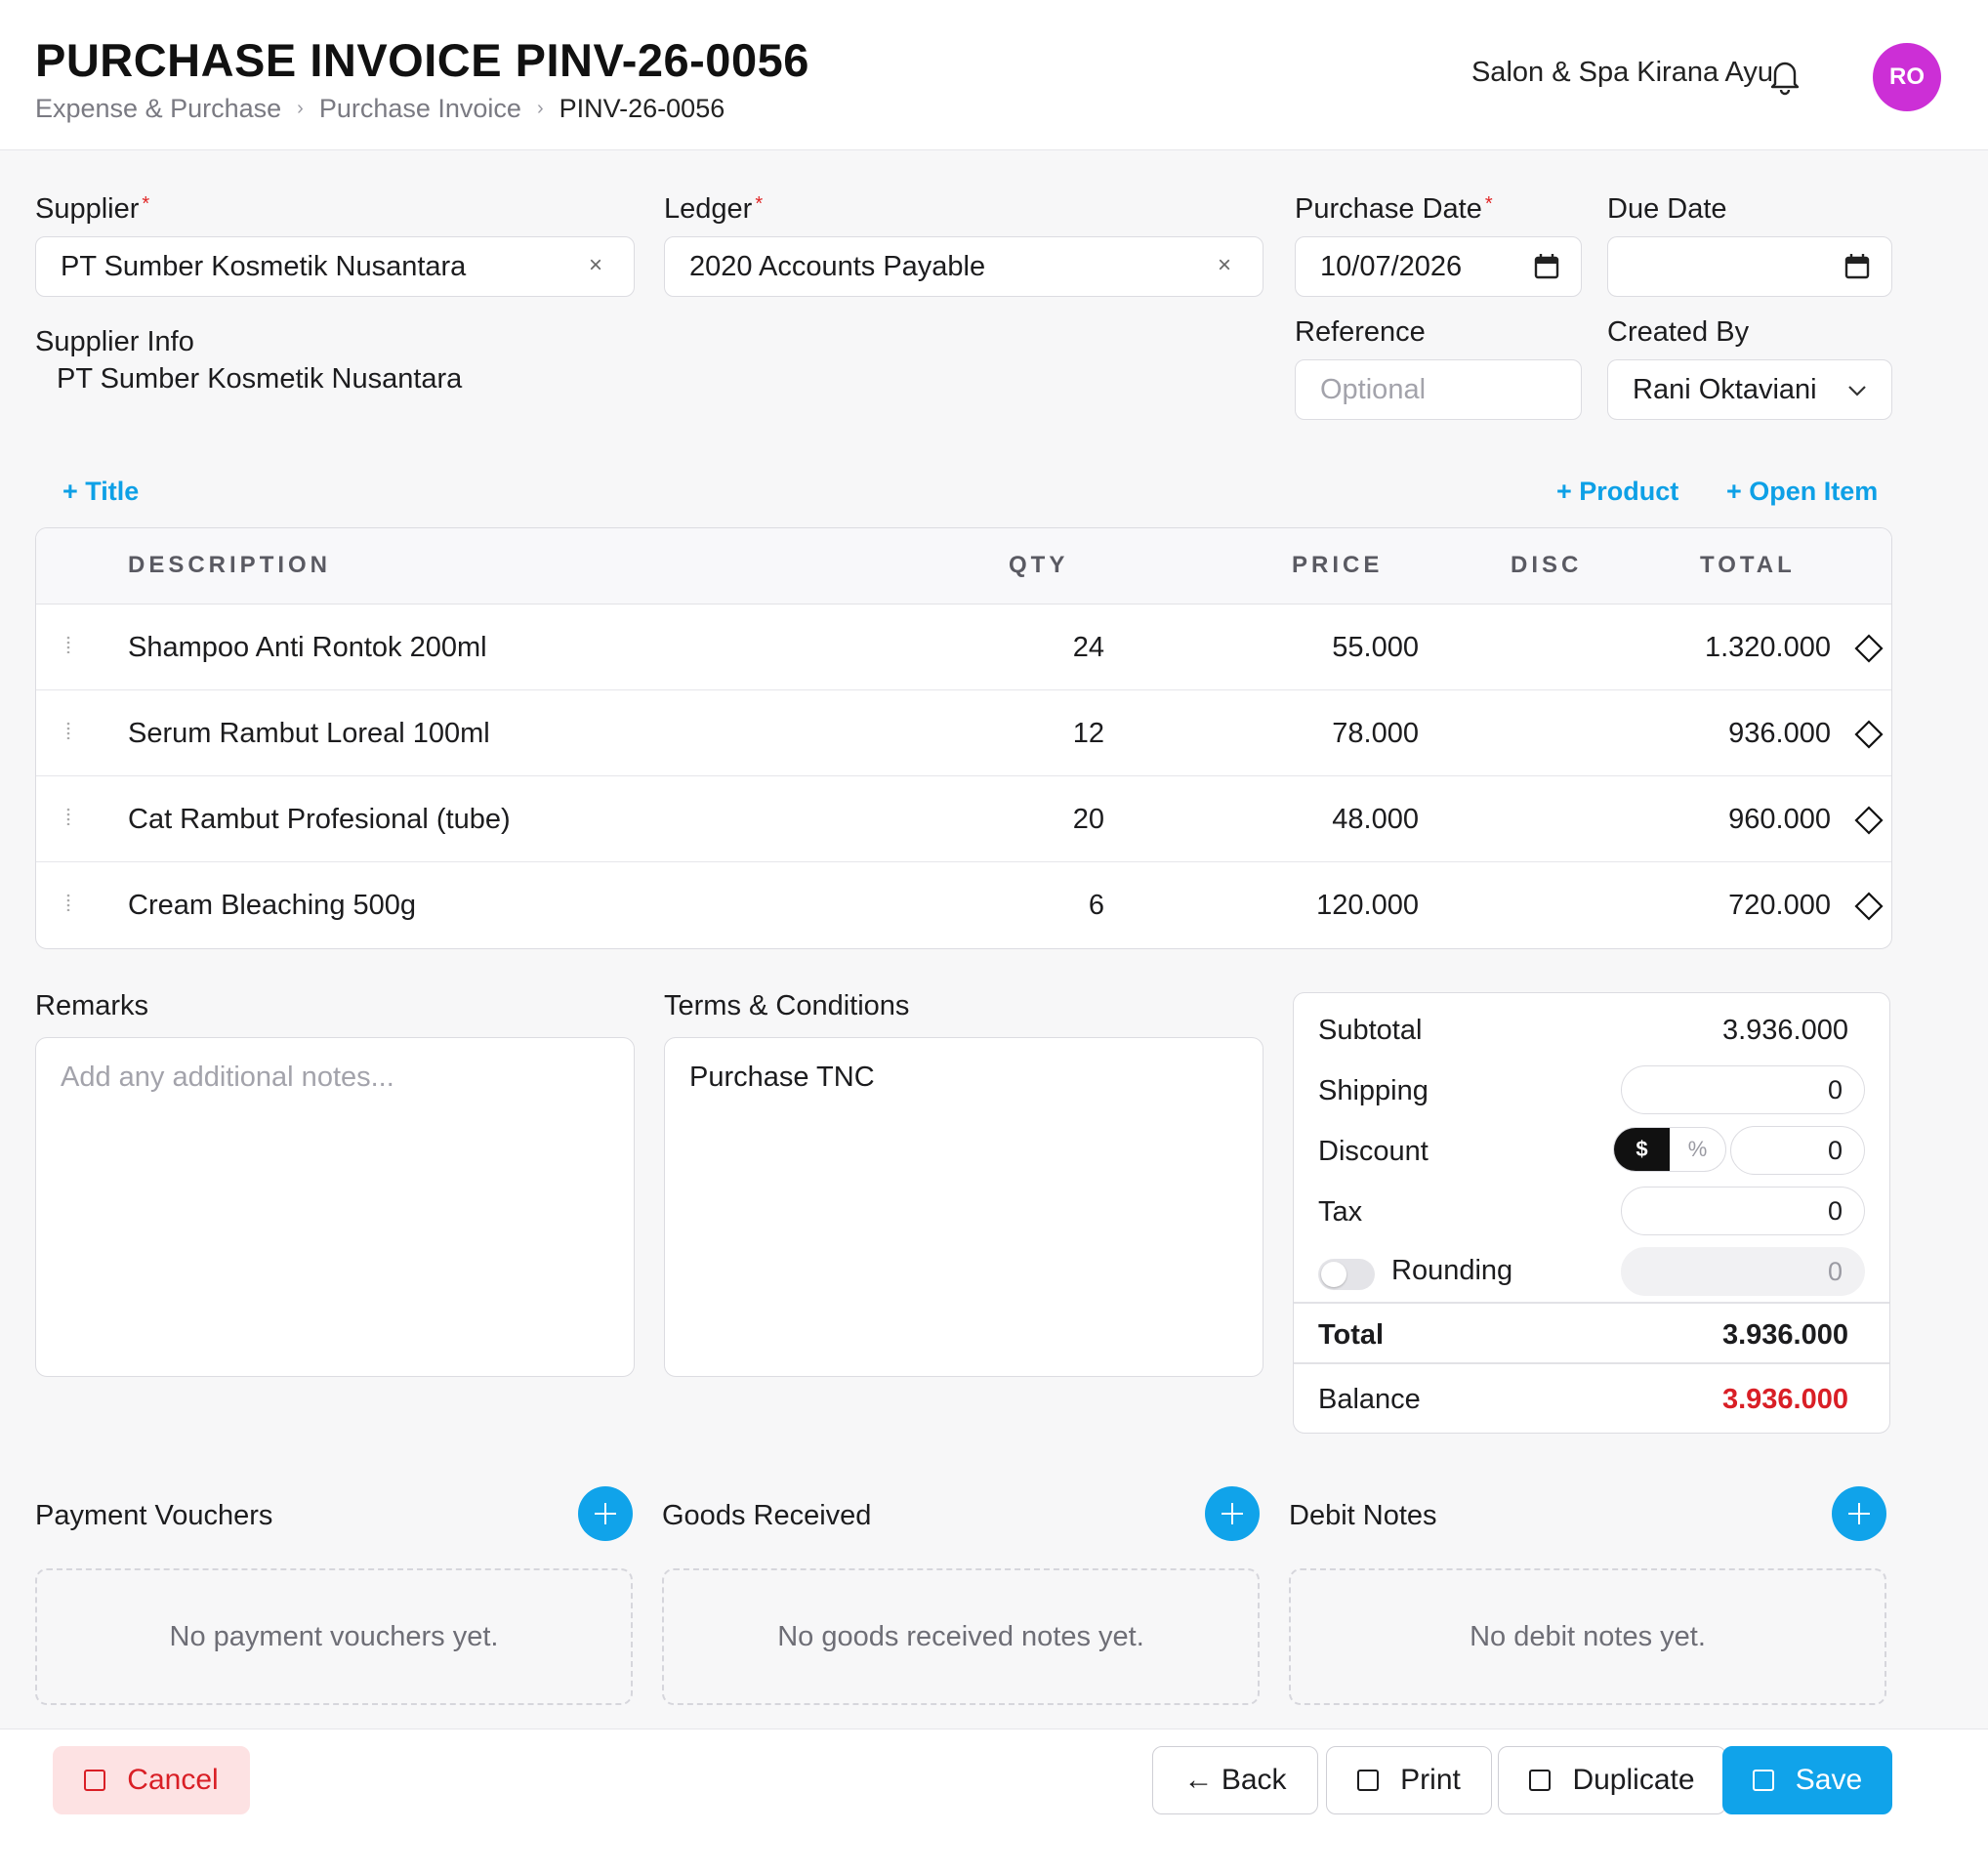 The width and height of the screenshot is (1988, 1875). I want to click on table-row: Cream Bleaching 500g 6 120.000 720.000, so click(963, 905).